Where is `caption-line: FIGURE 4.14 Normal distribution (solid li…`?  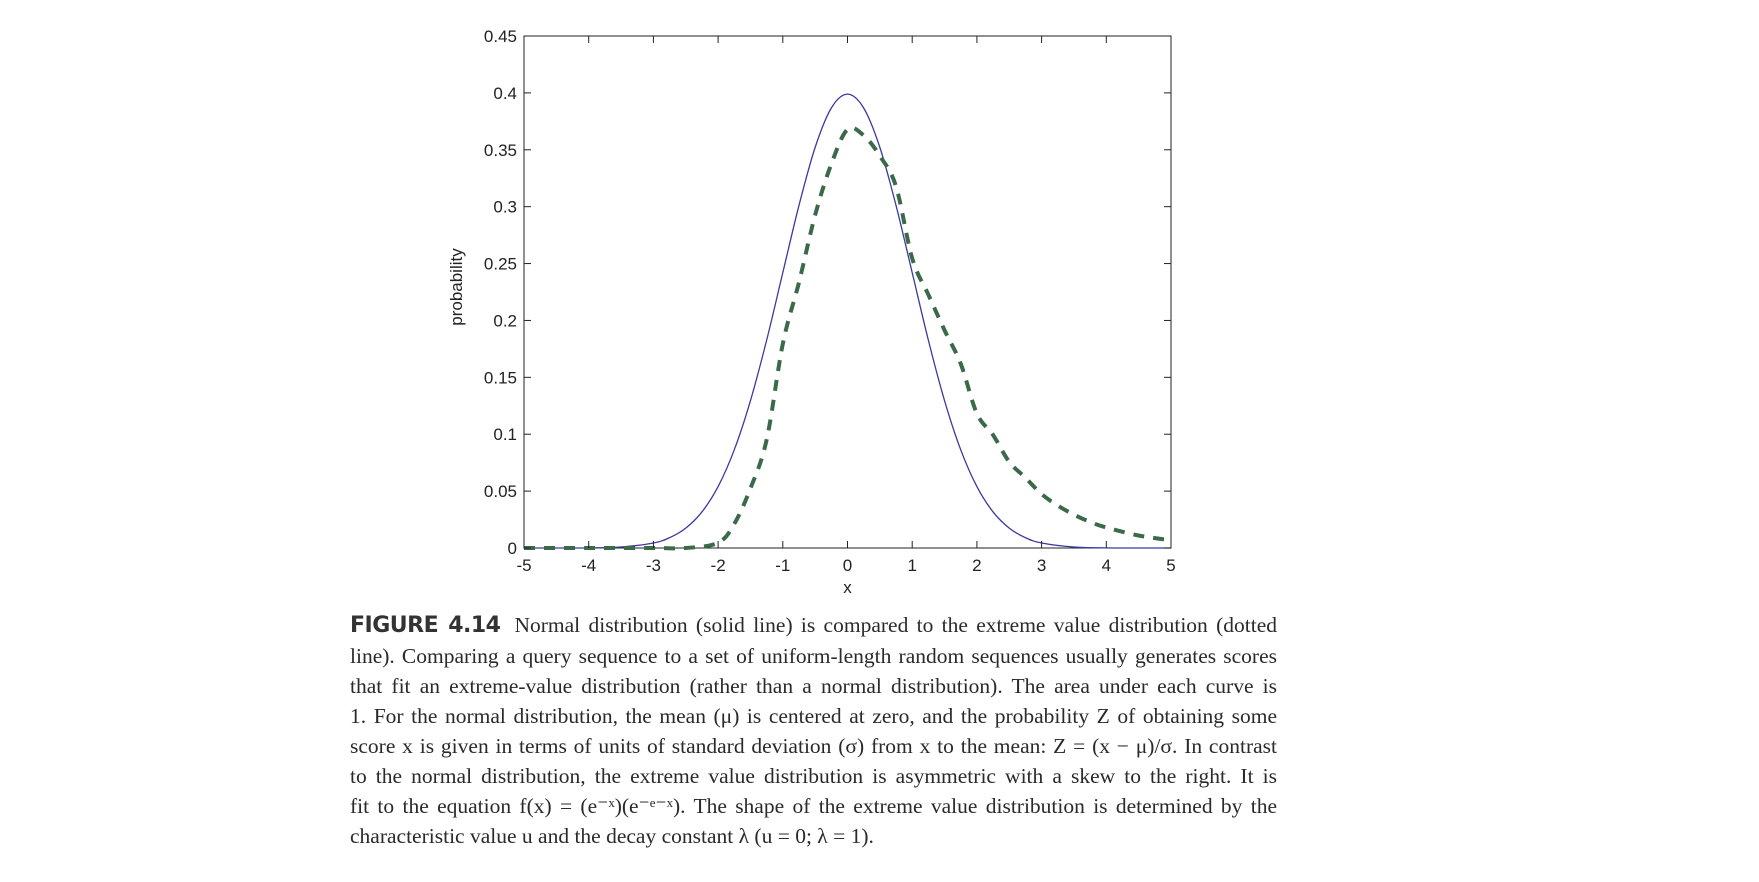
caption-line: FIGURE 4.14 Normal distribution (solid li… is located at coordinates (813, 625).